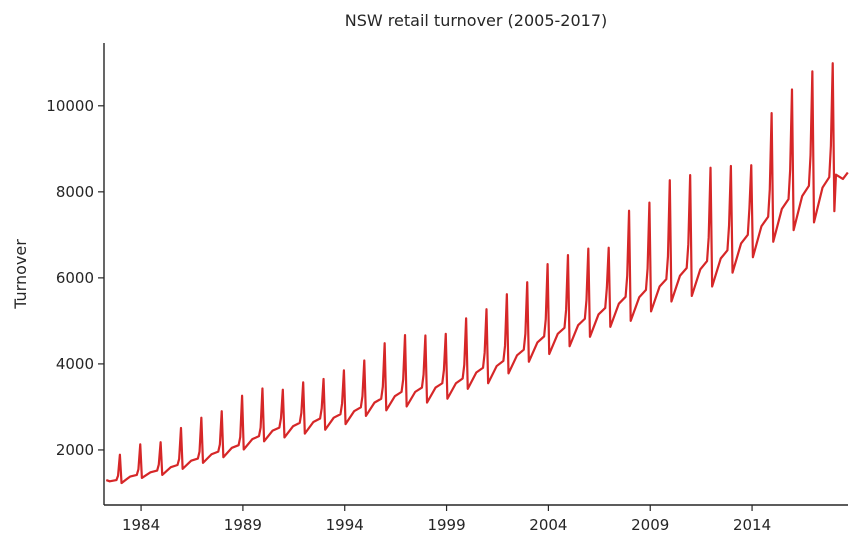  I want to click on y-tick-label: 6000, so click(75, 278).